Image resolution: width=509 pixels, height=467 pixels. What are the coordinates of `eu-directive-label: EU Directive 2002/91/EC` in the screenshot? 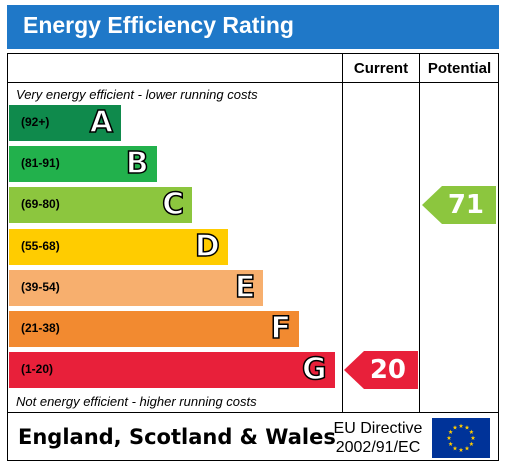 It's located at (378, 438).